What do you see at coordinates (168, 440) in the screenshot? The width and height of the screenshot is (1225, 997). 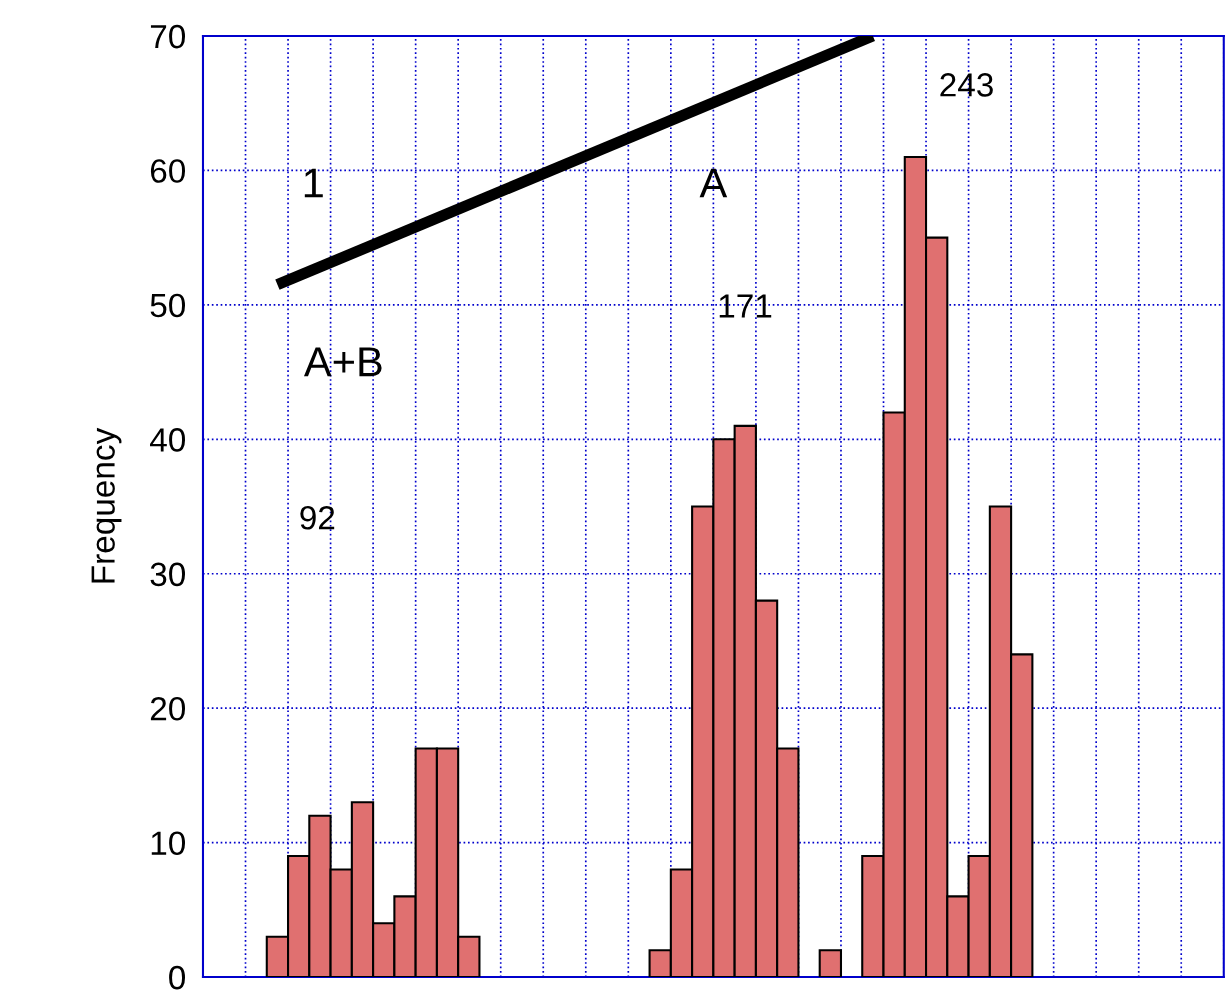 I see `y-tick-label: 40` at bounding box center [168, 440].